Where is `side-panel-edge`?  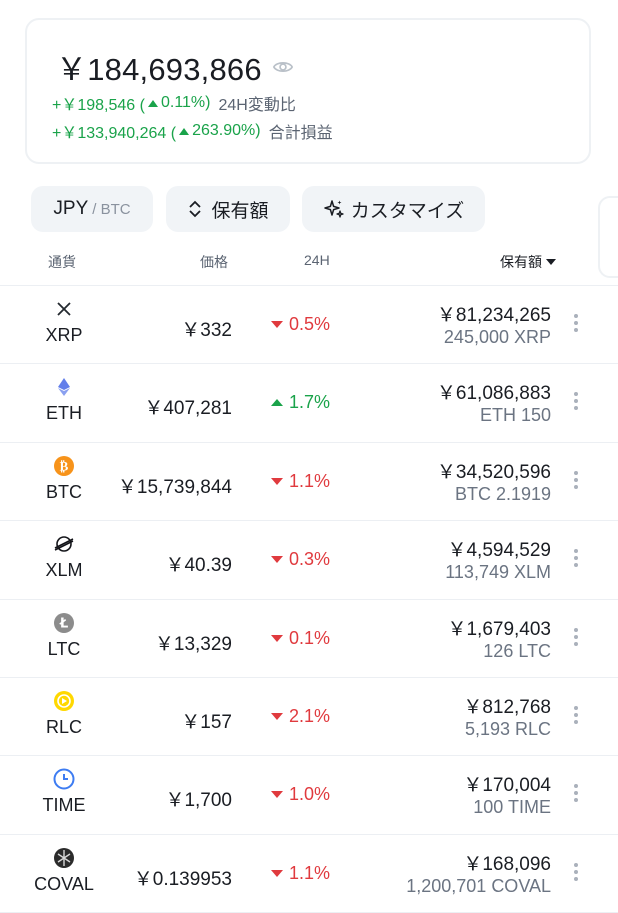 side-panel-edge is located at coordinates (608, 237).